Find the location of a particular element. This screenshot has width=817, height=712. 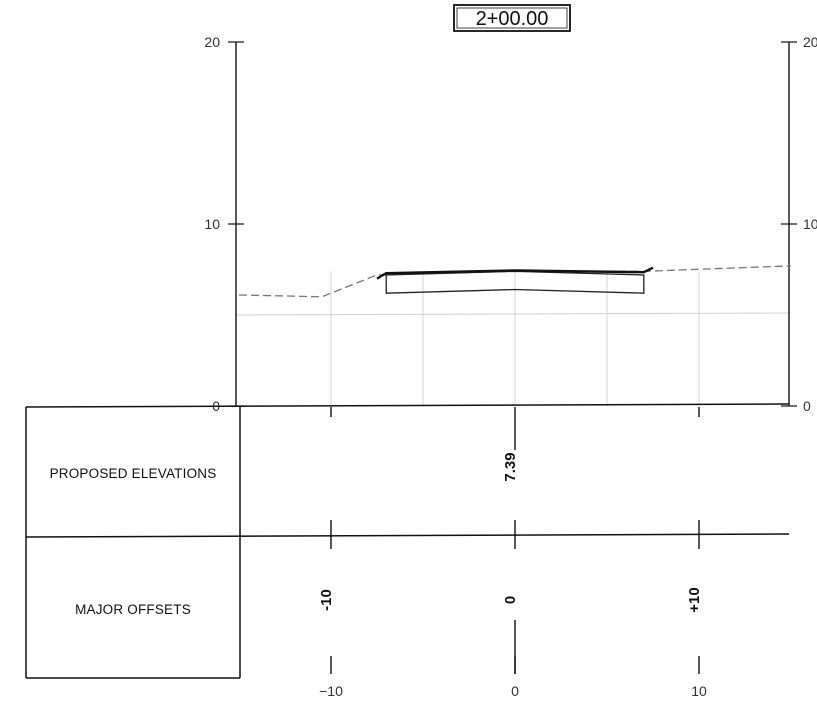

offset-axis-tick-label: 10 is located at coordinates (699, 691).